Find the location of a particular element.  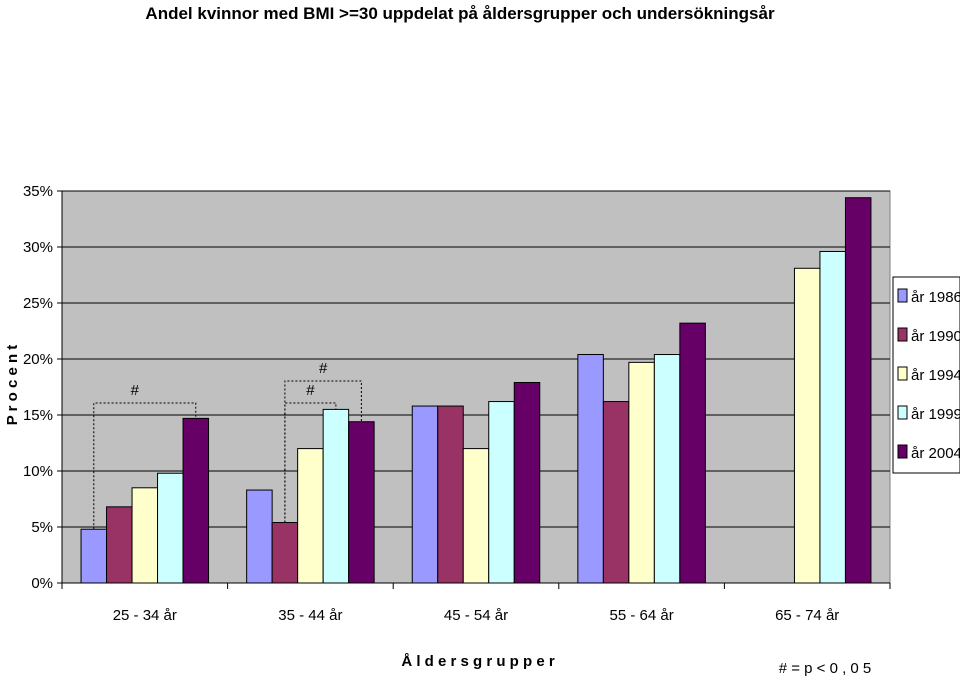

y-tick-label: 5% is located at coordinates (42, 527).